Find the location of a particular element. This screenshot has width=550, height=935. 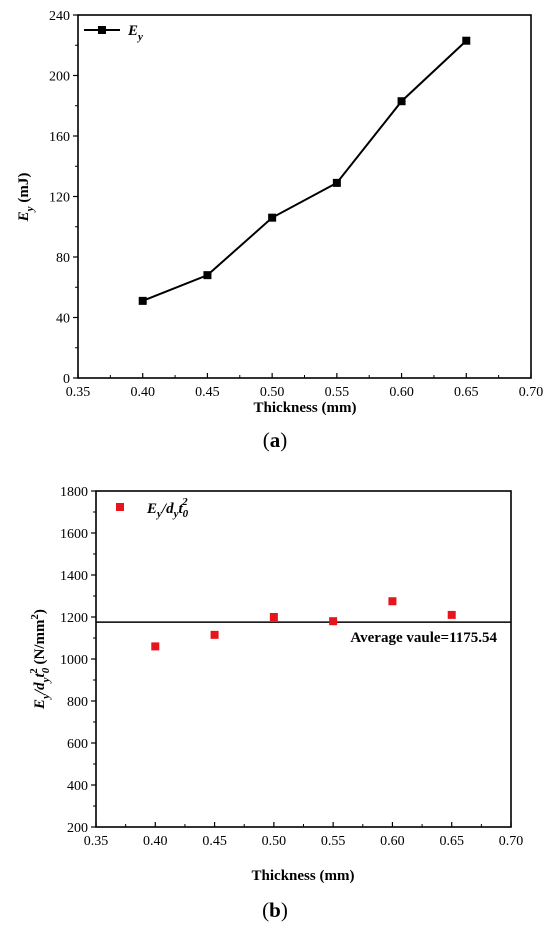

b-x-tick-label-0: 0.35 is located at coordinates (96, 841).